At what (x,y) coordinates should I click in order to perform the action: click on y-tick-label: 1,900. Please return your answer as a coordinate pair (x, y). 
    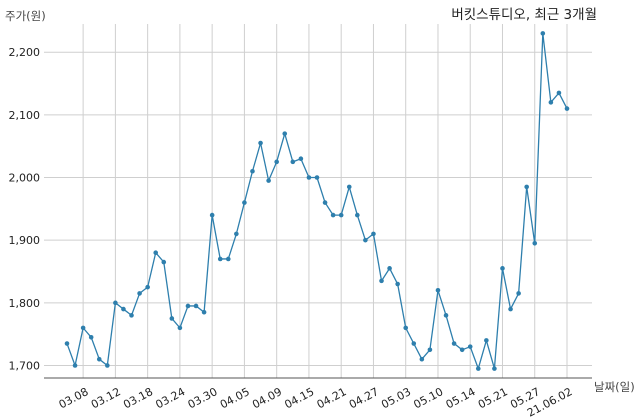
    Looking at the image, I should click on (25, 240).